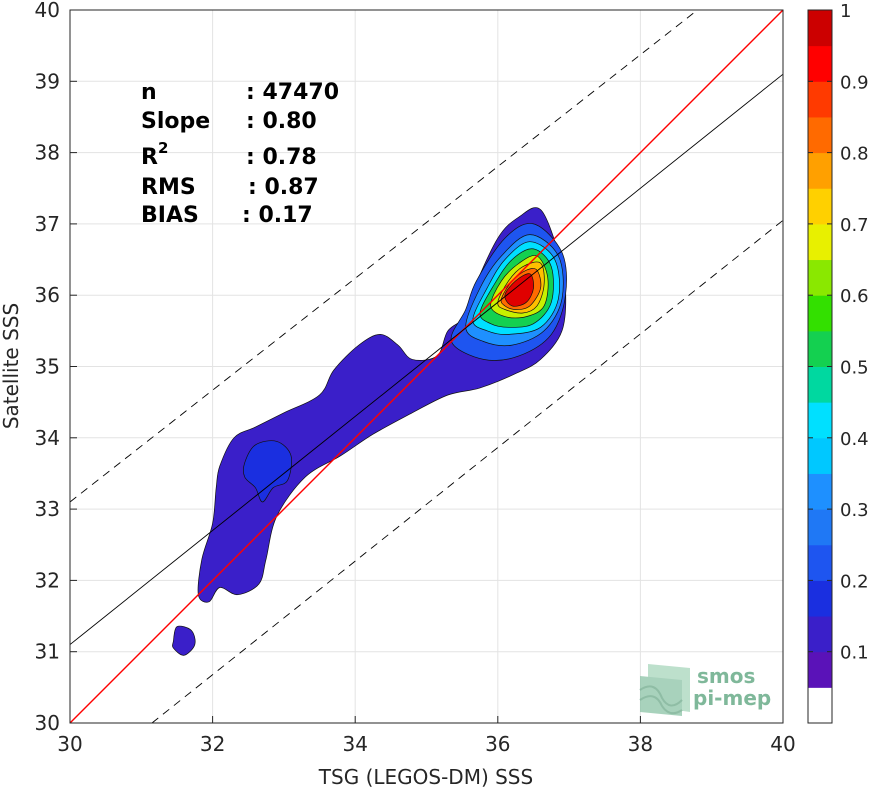 The height and width of the screenshot is (790, 874). Describe the element at coordinates (854, 154) in the screenshot. I see `colorbar-tick-label: 0.8` at that location.